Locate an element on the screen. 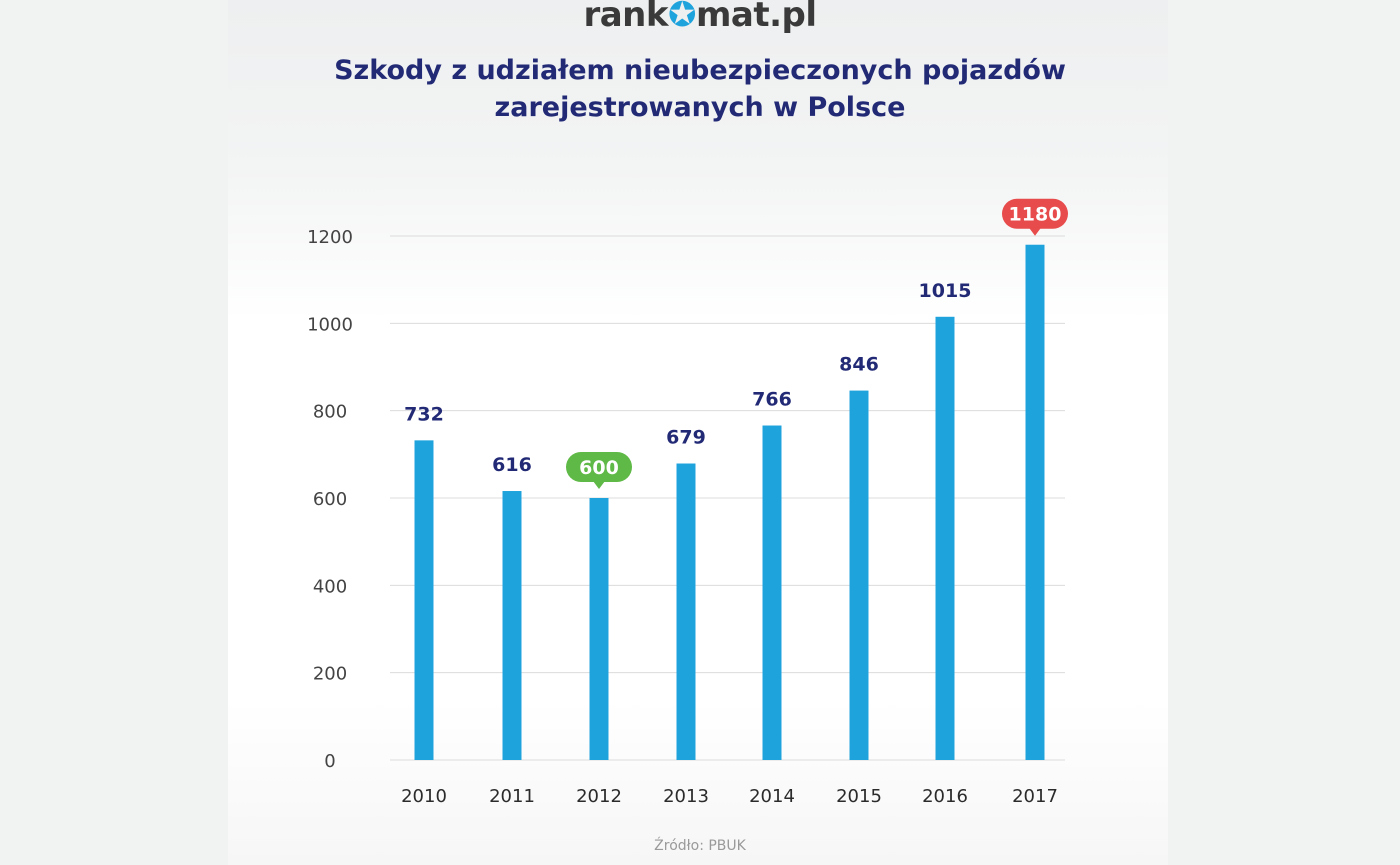 This screenshot has width=1400, height=865. rankomat-logo: rank✪mat.pl is located at coordinates (700, 16).